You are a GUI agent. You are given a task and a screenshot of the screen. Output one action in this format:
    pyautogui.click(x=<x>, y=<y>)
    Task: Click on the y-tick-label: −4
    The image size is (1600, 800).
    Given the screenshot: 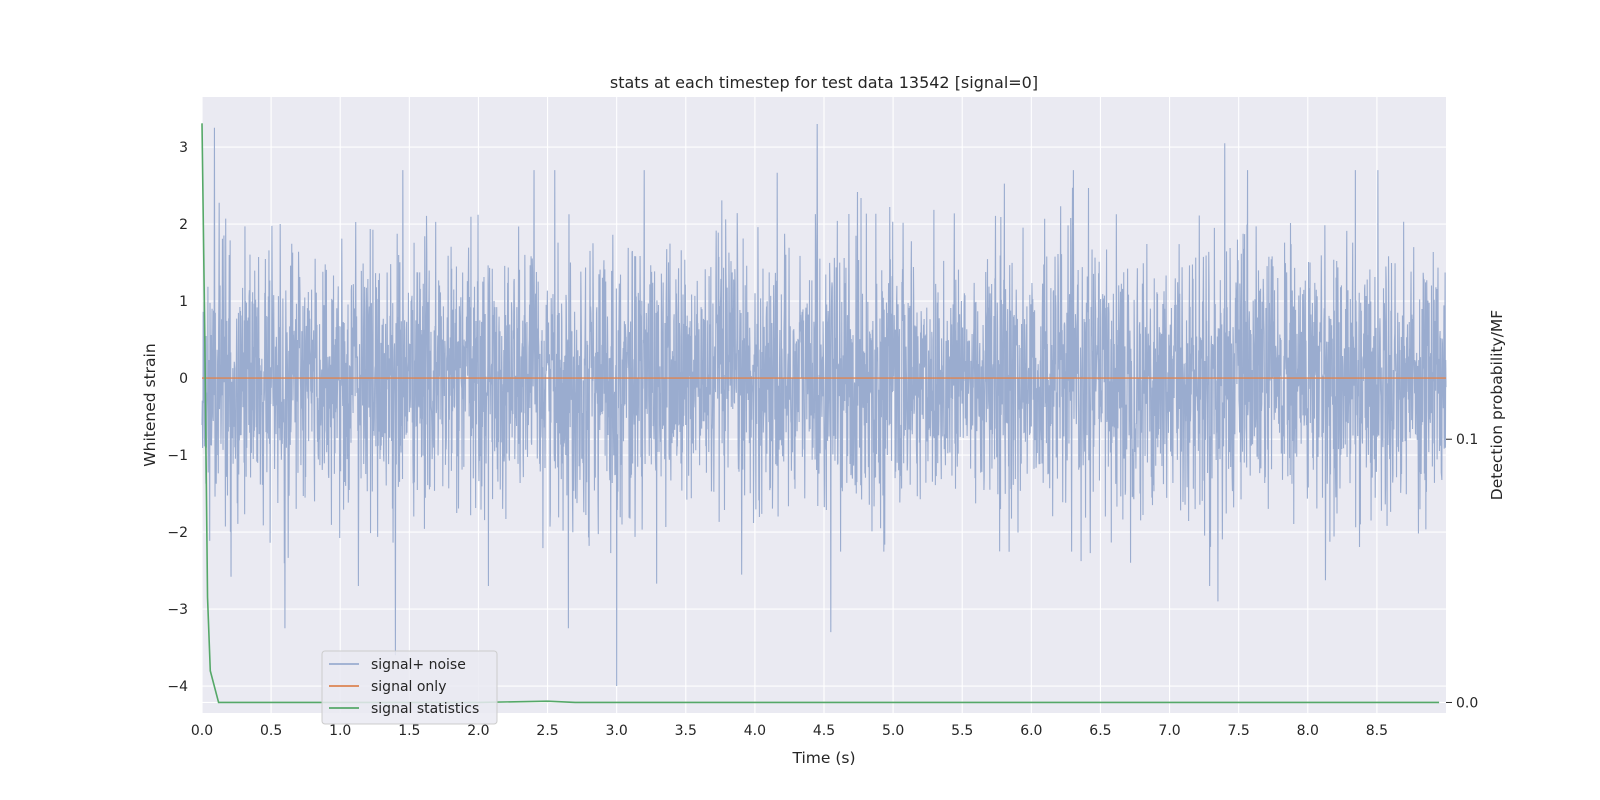 What is the action you would take?
    pyautogui.click(x=177, y=687)
    